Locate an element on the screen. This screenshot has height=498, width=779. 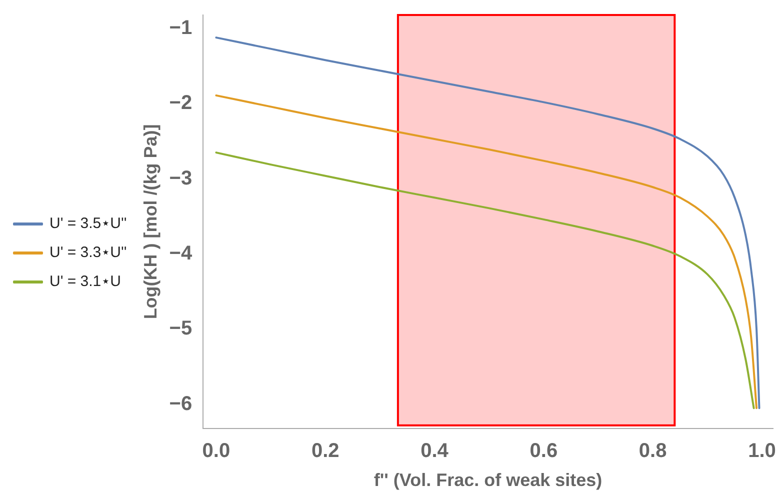
x-tick-label: 0.2 is located at coordinates (325, 451).